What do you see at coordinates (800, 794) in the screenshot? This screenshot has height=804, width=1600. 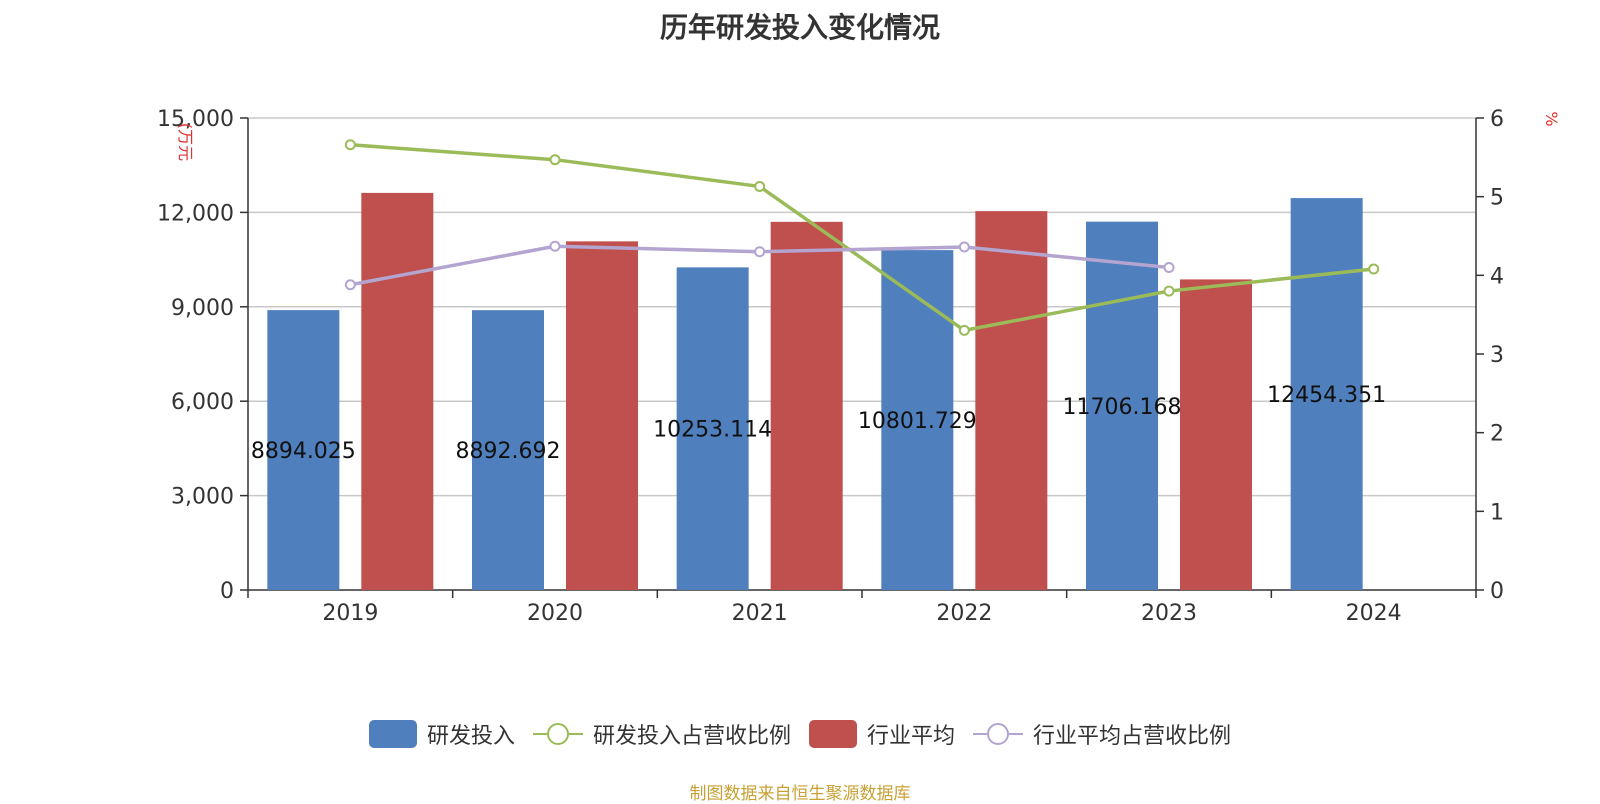 I see `source-note: 制图数据来自恒生聚源数据库` at bounding box center [800, 794].